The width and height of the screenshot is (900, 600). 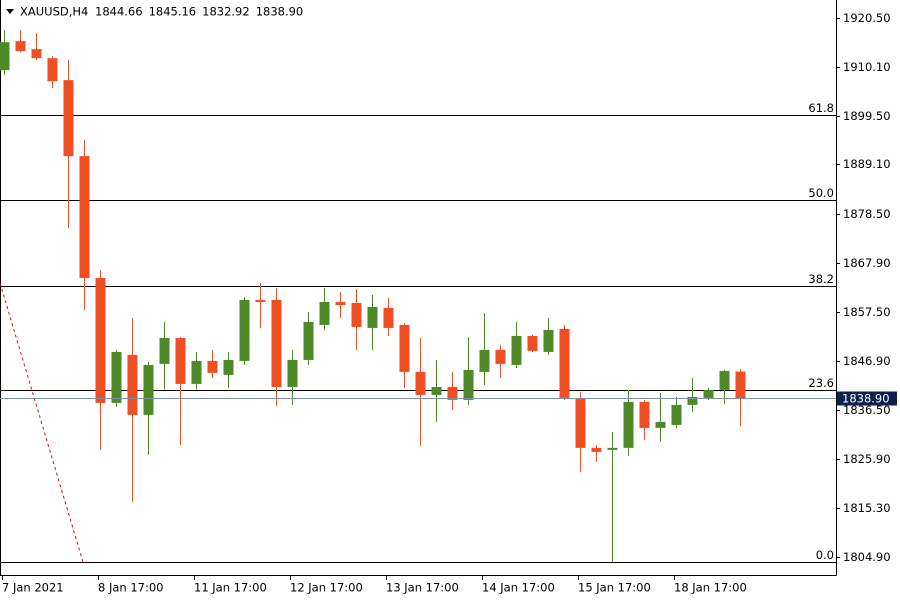 I want to click on x-tick-label: 11 Jan 17:00, so click(x=230, y=588).